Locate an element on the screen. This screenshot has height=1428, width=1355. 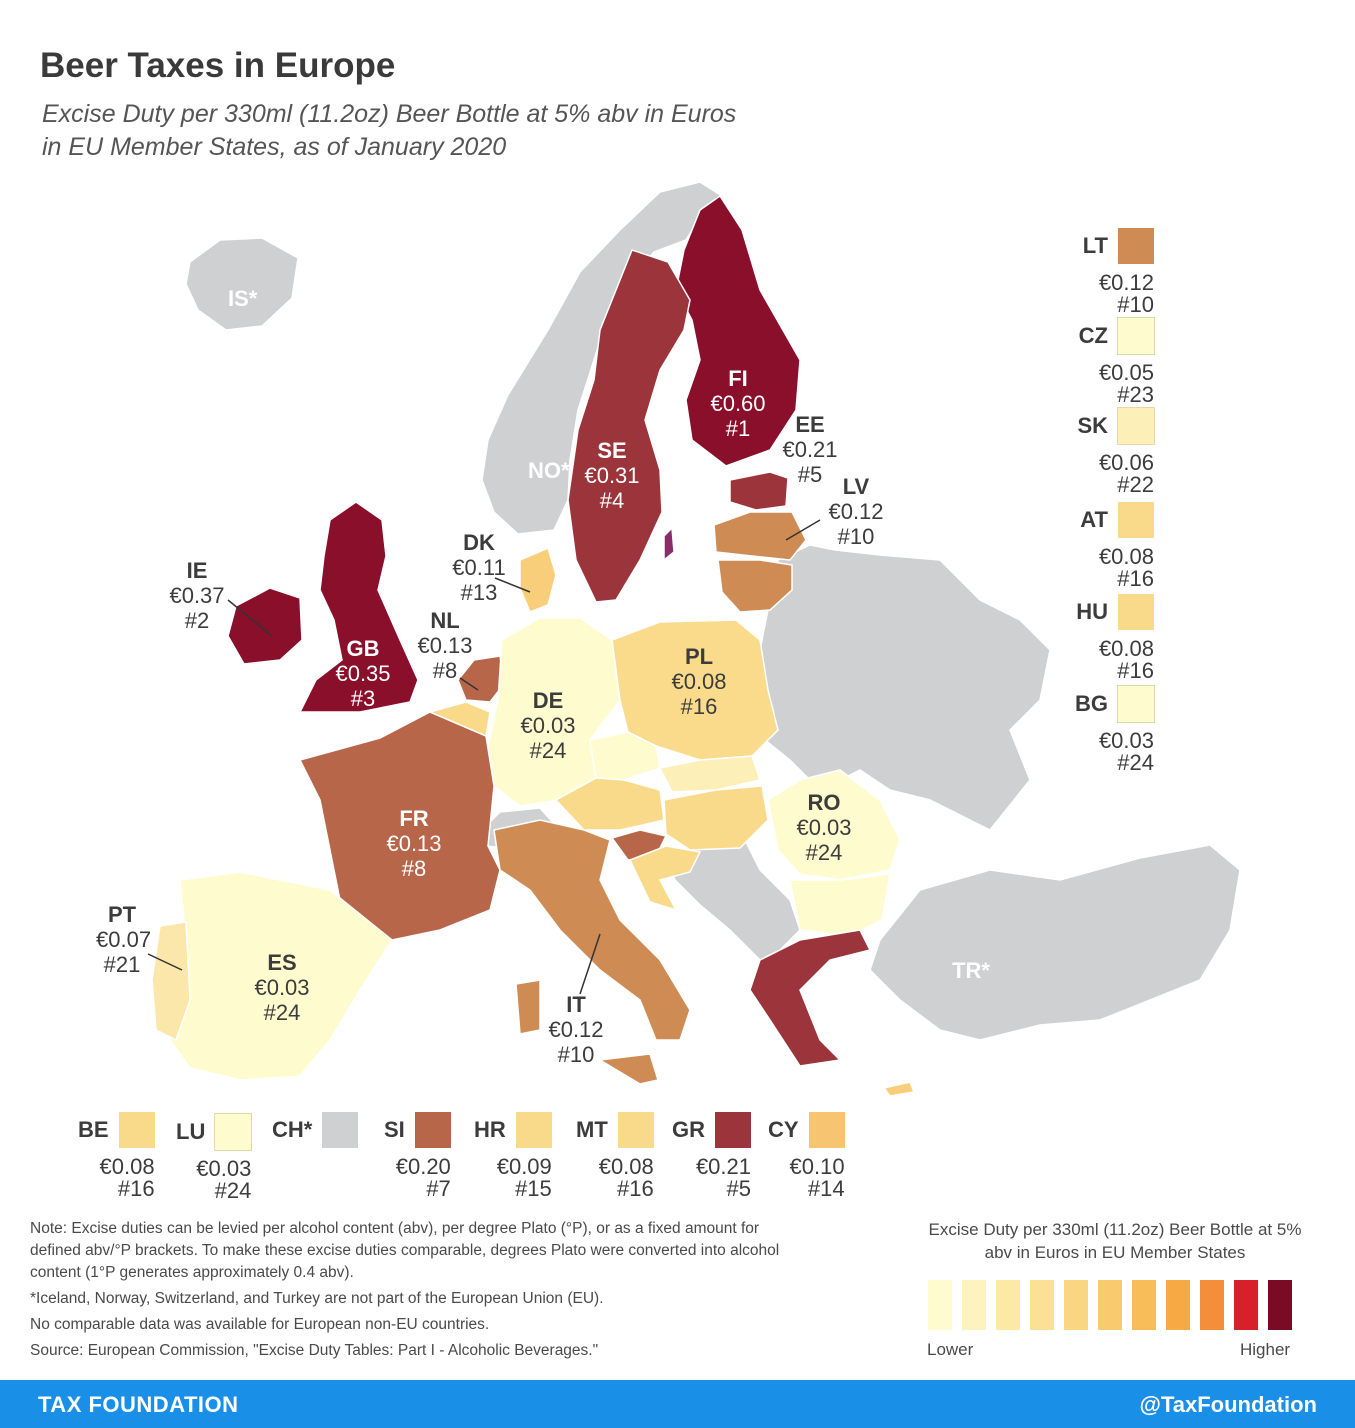
side-legend-hu: HU €0.08 #16 is located at coordinates (1114, 638).